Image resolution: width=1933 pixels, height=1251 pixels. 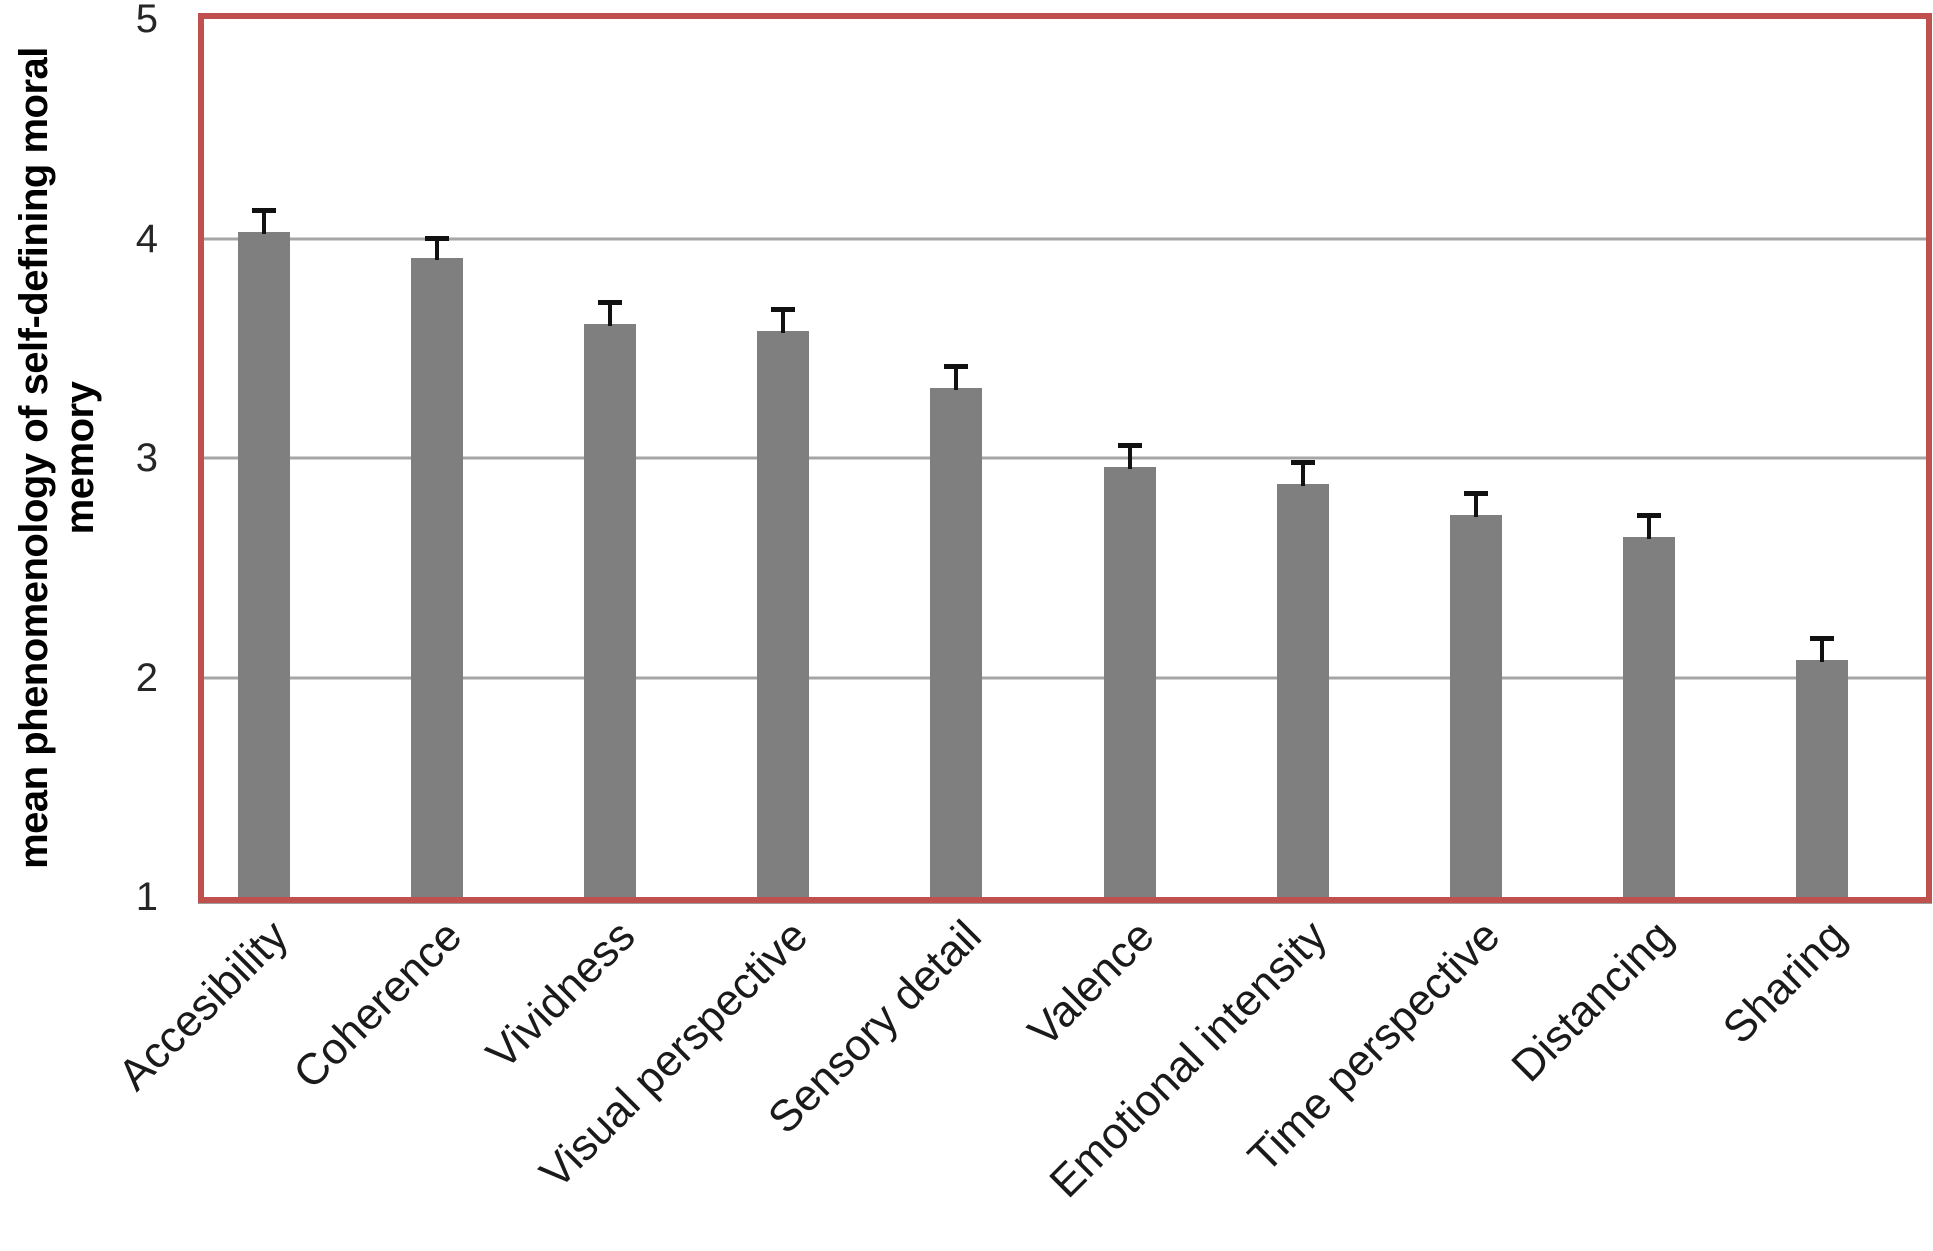 I want to click on bar-slot-sharing, so click(x=1821, y=458).